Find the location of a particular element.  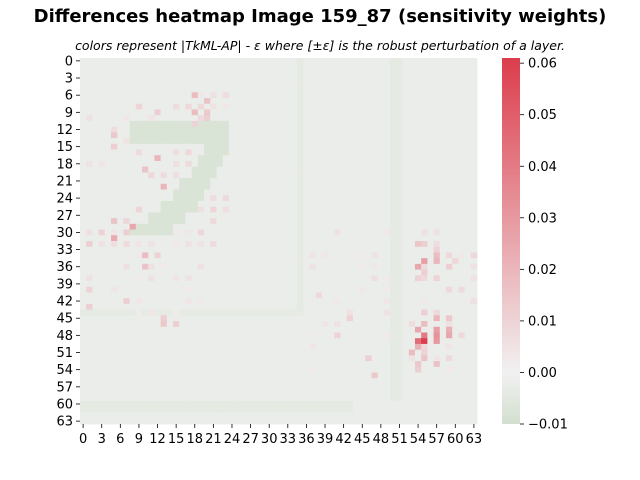

colorbar-gradient is located at coordinates (511, 241).